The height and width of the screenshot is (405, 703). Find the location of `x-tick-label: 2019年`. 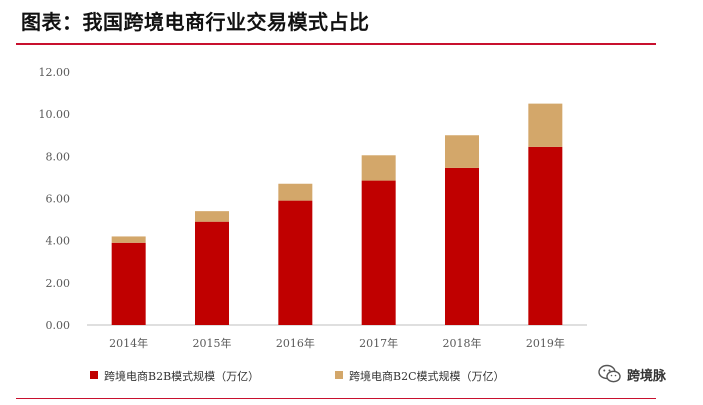

x-tick-label: 2019年 is located at coordinates (545, 343).